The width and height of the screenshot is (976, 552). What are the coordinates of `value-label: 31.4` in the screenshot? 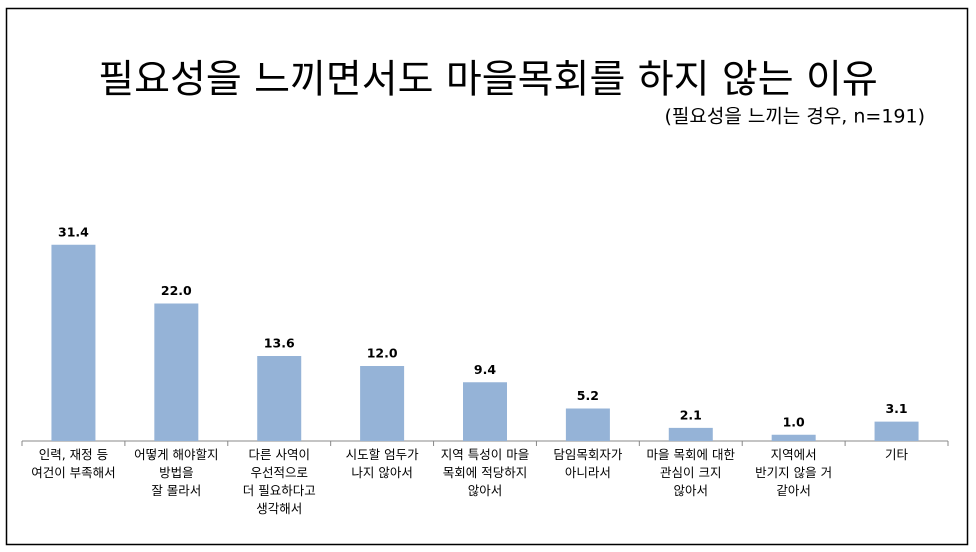 It's located at (73, 231).